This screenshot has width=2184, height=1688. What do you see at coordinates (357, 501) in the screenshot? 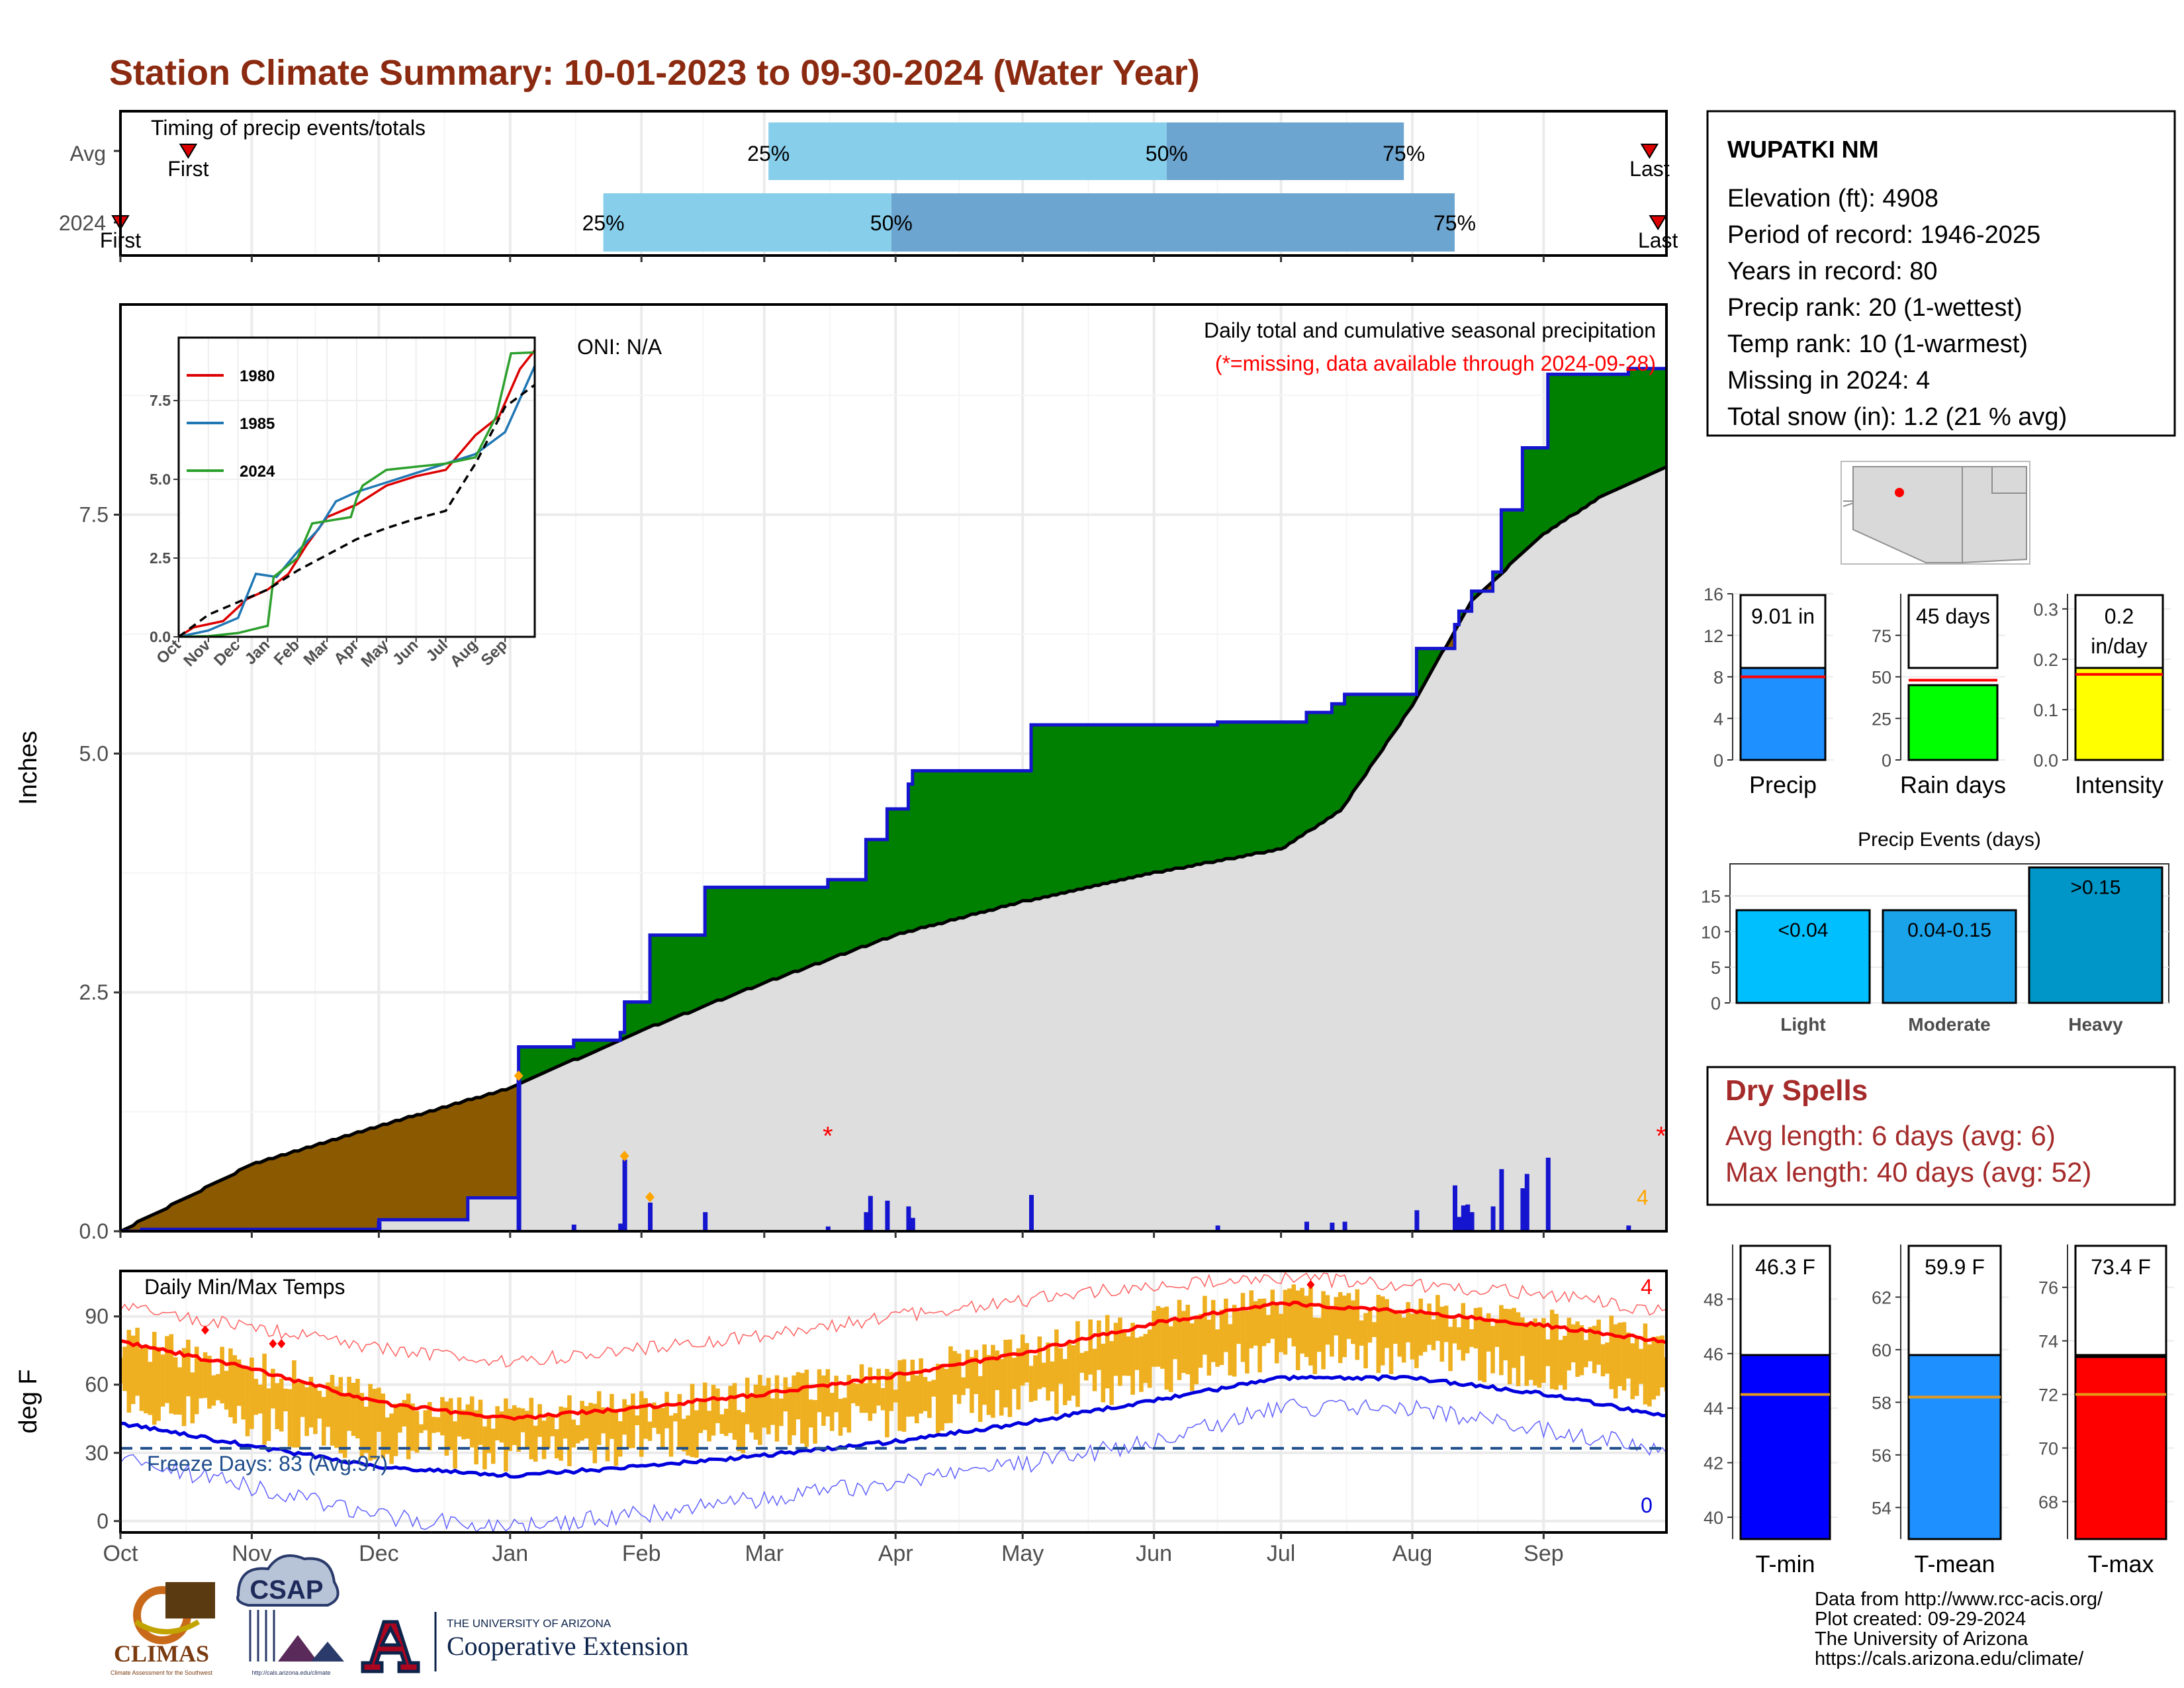
I see `inset-line-1985` at bounding box center [357, 501].